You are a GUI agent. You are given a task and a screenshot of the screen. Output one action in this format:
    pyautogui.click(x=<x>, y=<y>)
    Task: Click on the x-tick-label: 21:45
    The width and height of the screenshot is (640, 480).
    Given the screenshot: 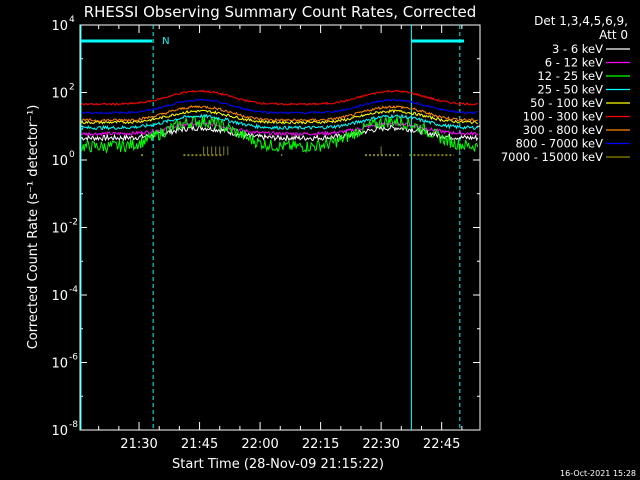 What is the action you would take?
    pyautogui.click(x=199, y=444)
    